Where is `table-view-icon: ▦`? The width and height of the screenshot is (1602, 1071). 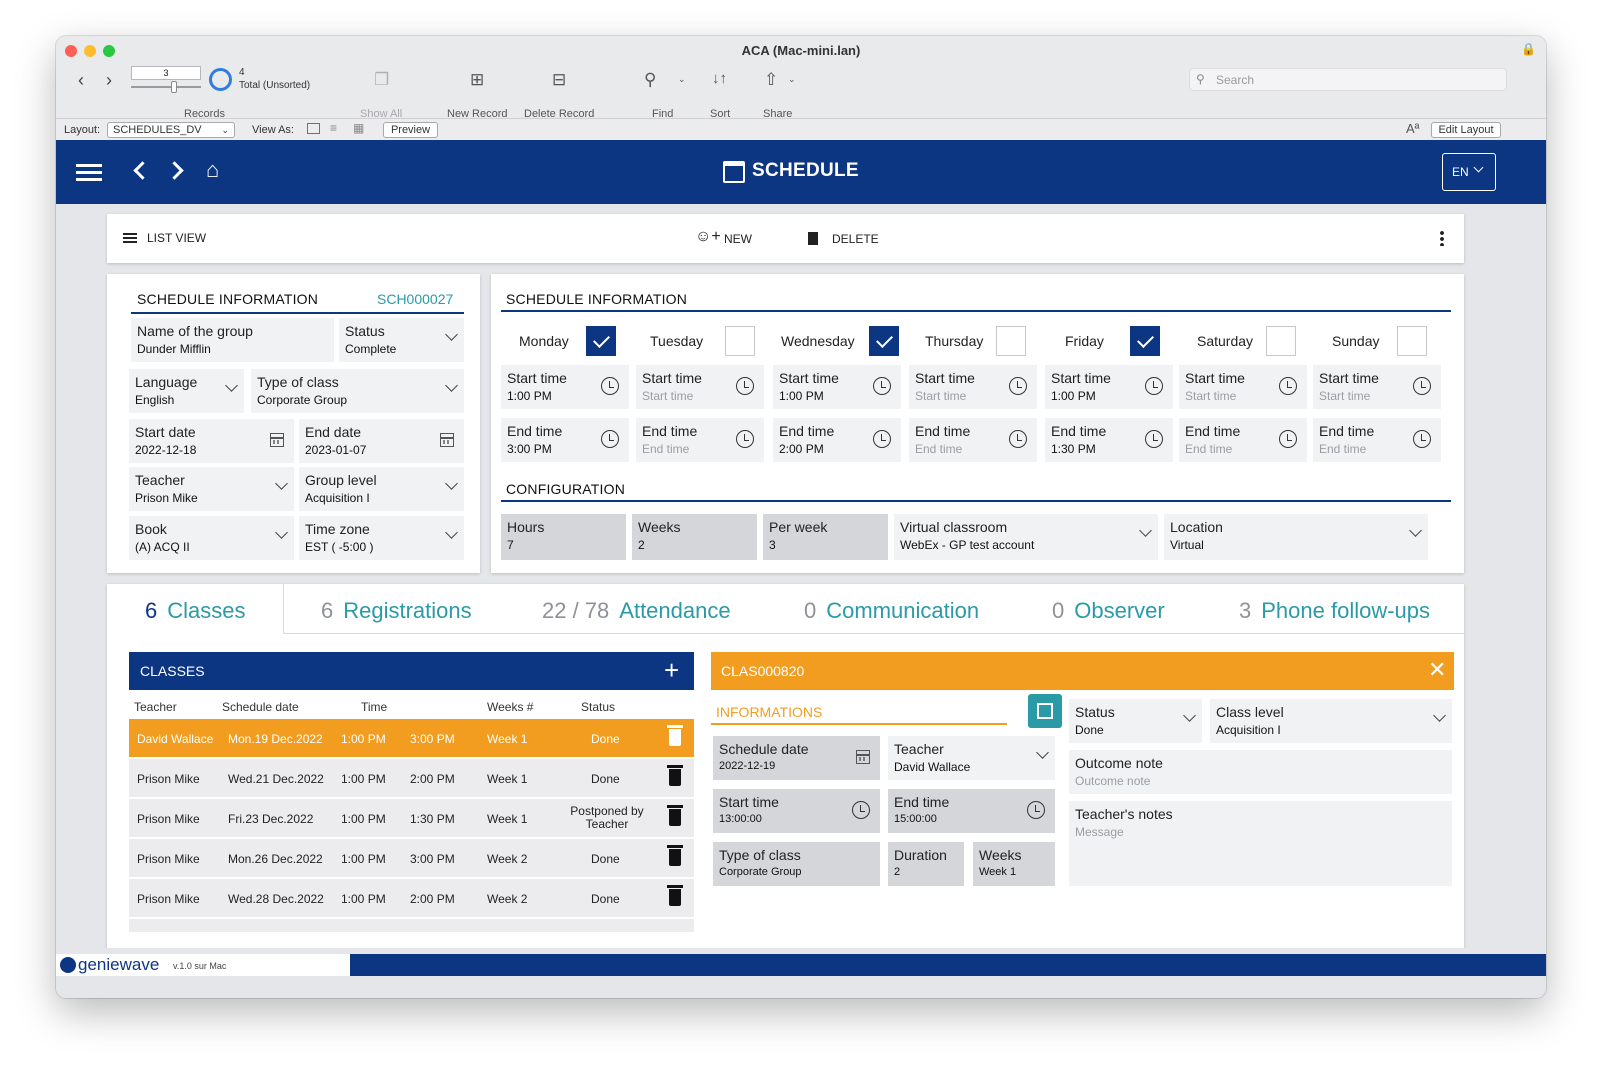 table-view-icon: ▦ is located at coordinates (359, 128).